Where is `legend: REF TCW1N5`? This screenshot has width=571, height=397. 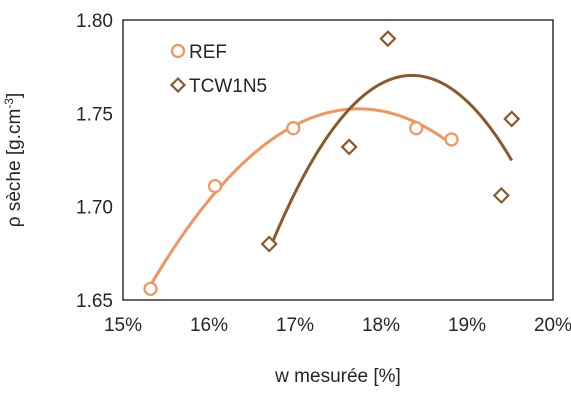 legend: REF TCW1N5 is located at coordinates (218, 69).